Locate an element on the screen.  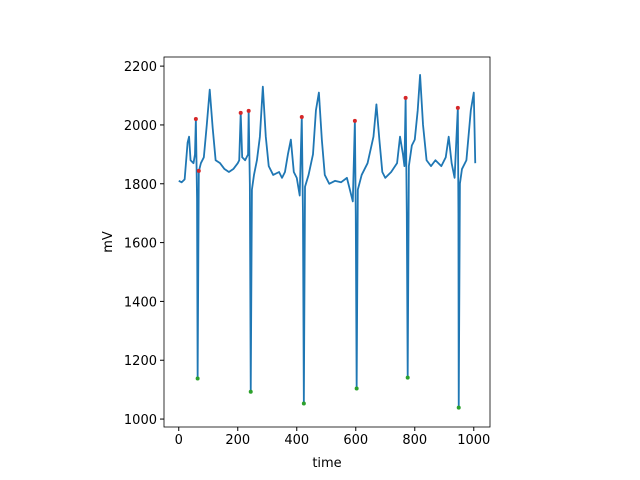
y-tick-label: 2000 is located at coordinates (140, 126).